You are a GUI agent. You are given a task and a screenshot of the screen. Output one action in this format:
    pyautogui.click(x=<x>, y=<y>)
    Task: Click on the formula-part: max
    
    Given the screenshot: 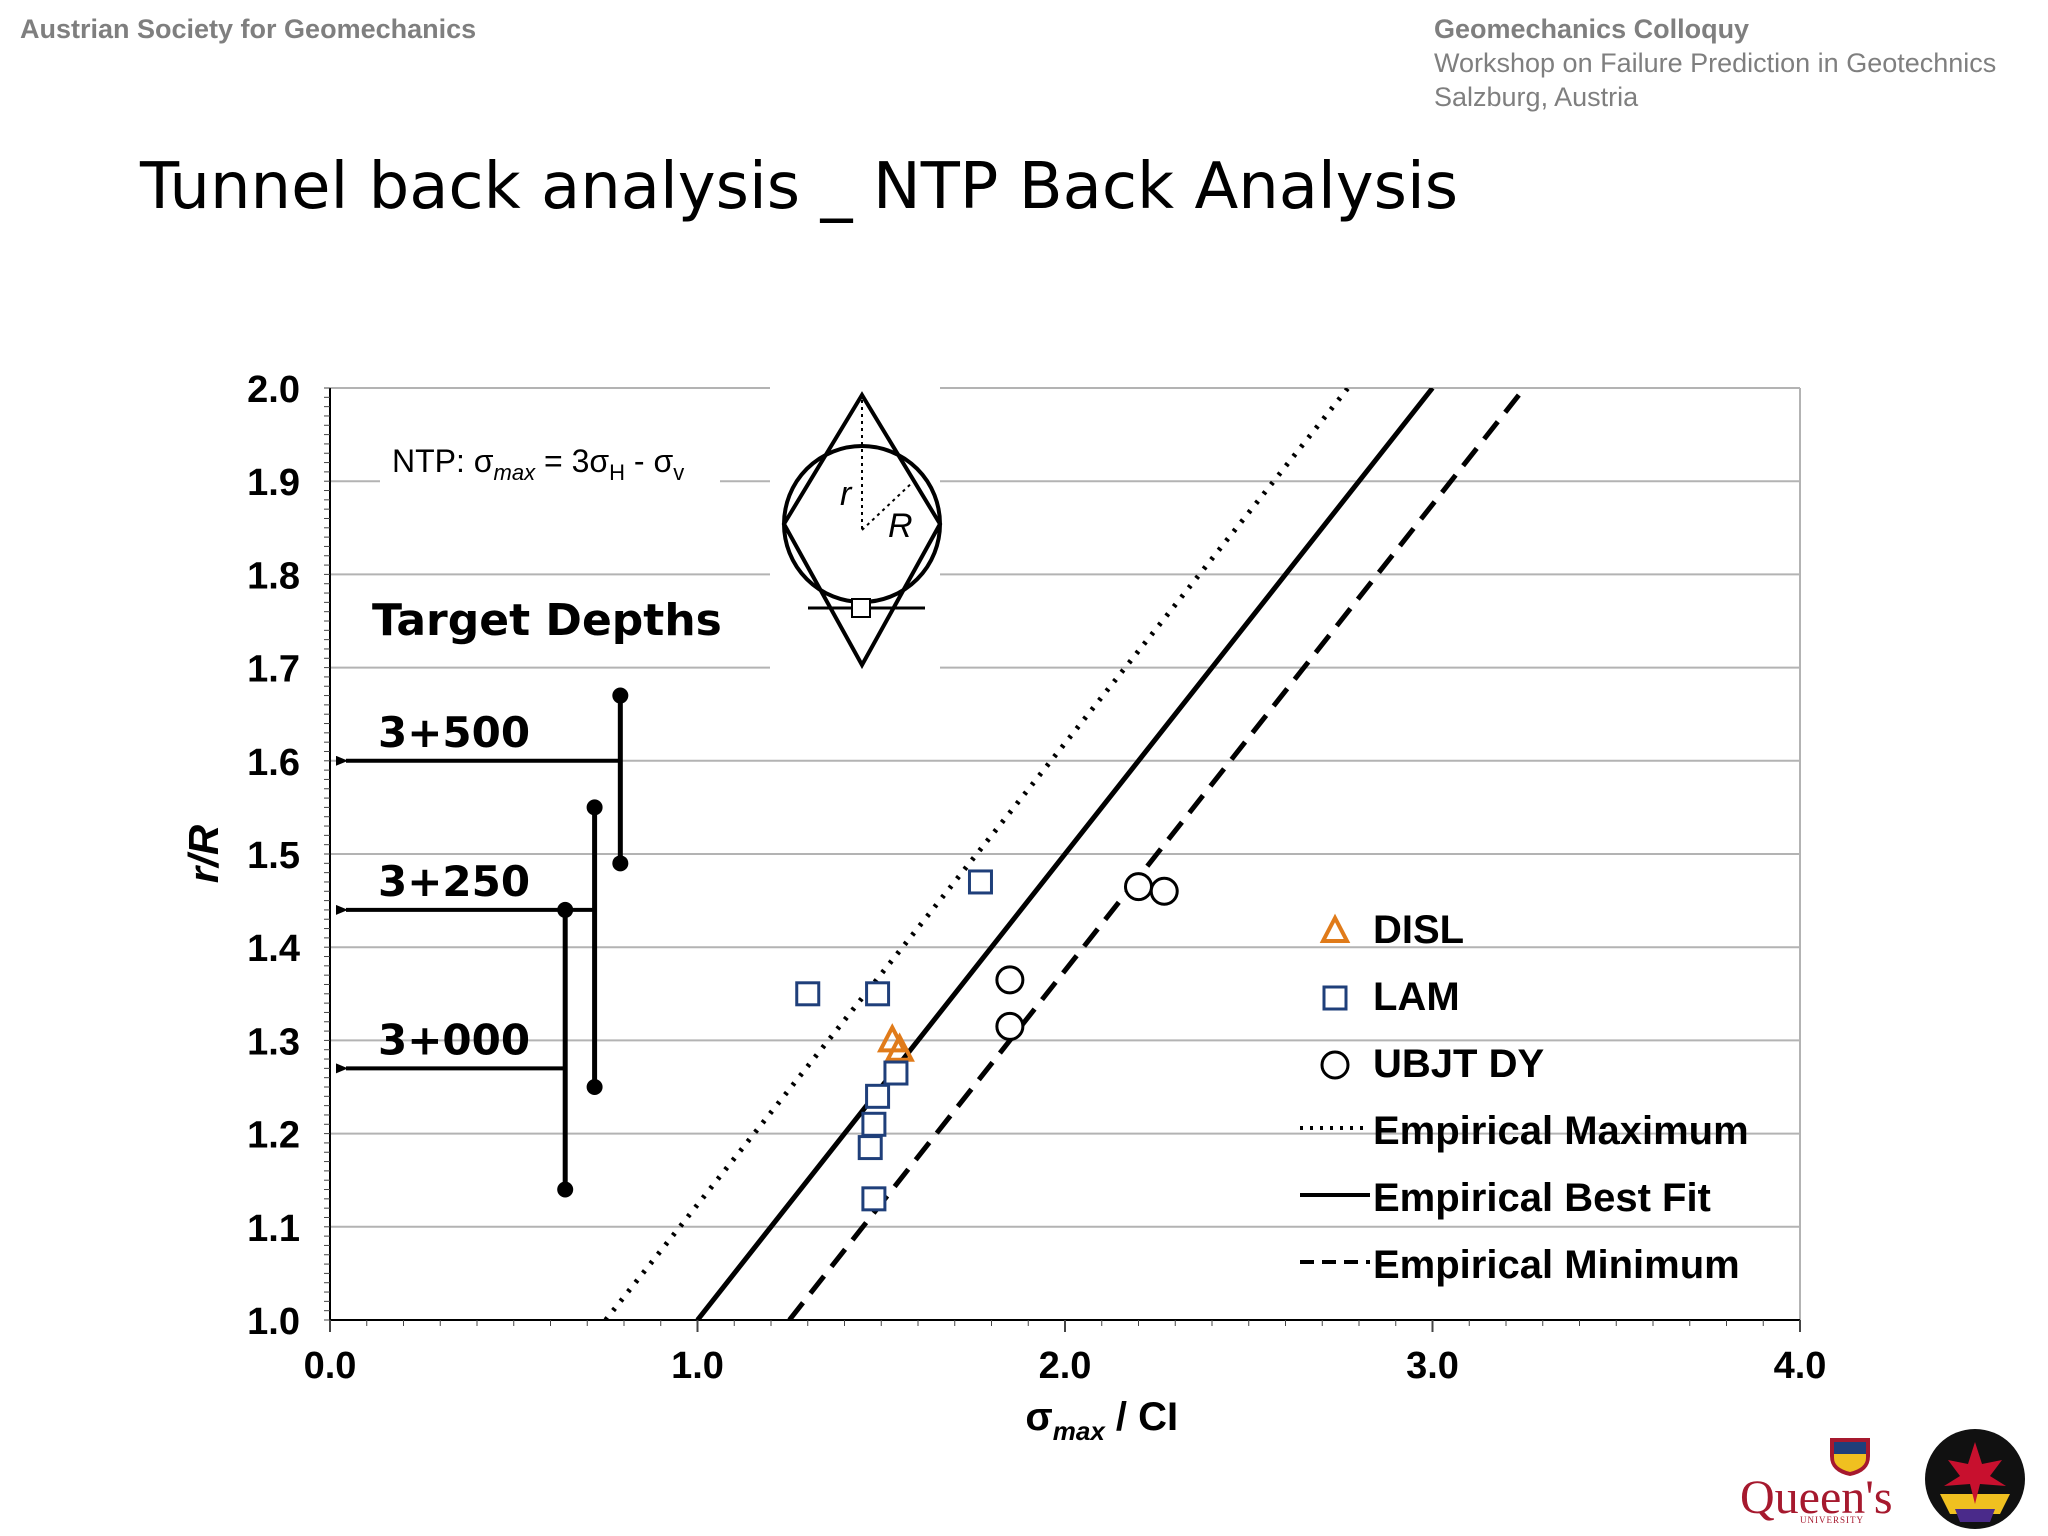 What is the action you would take?
    pyautogui.click(x=515, y=472)
    